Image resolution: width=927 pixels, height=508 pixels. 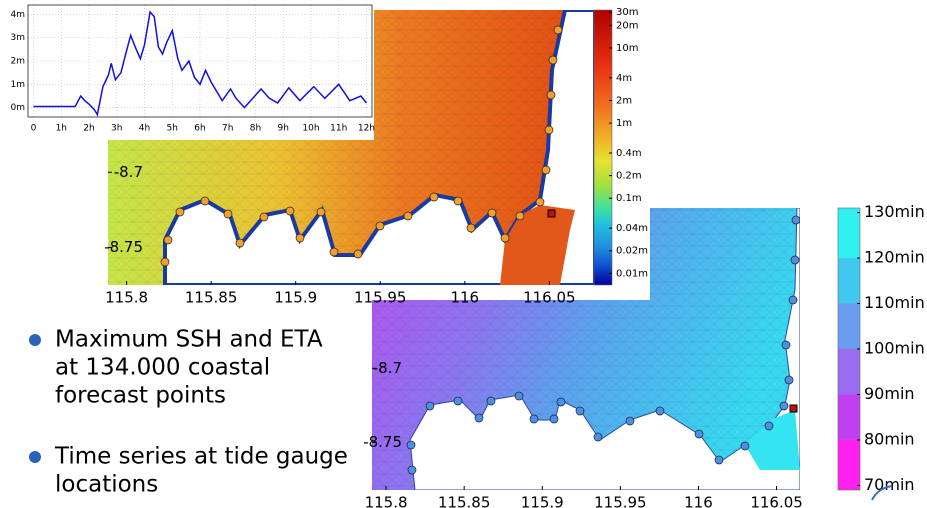 I want to click on colorbar, so click(x=603, y=147).